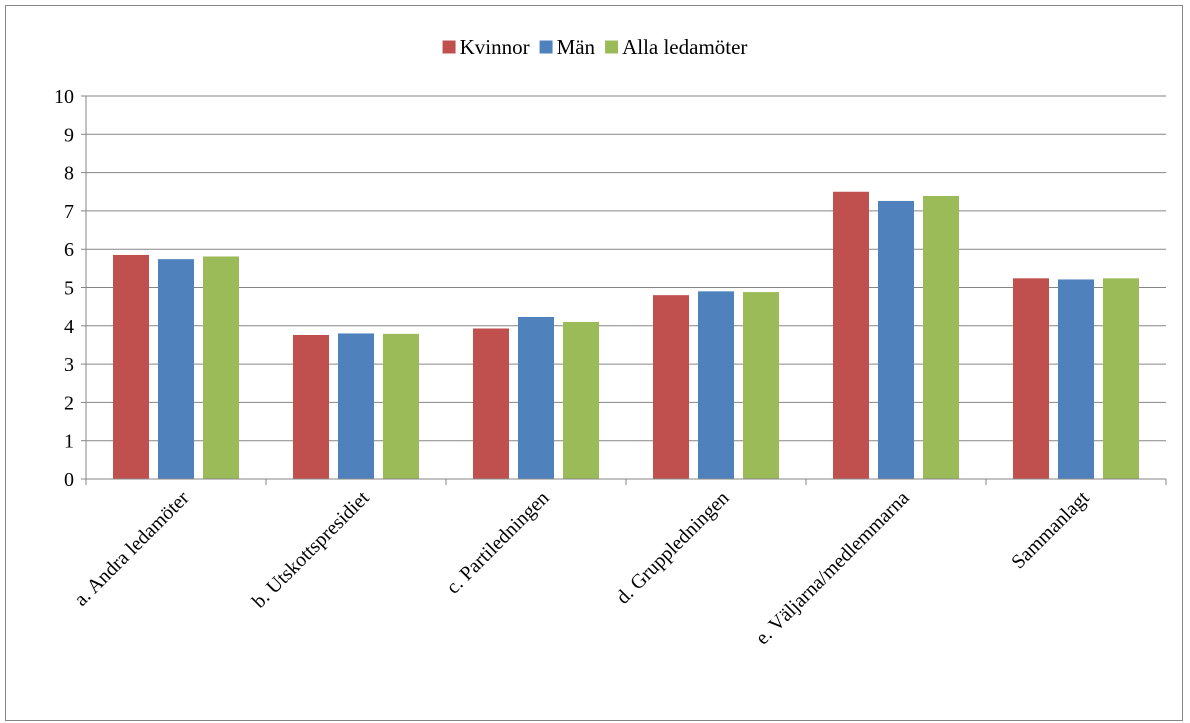  I want to click on legend: Kvinnor Män Alla ledamöter, so click(594, 47).